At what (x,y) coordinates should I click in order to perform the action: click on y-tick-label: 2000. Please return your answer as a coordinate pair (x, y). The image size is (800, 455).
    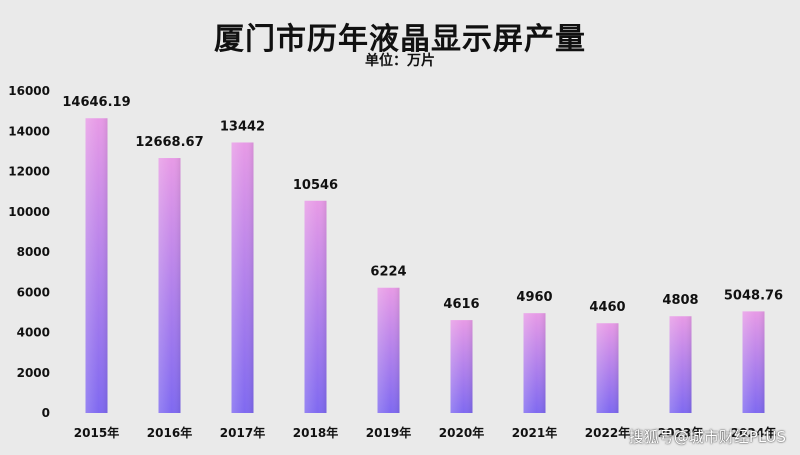
    Looking at the image, I should click on (33, 373).